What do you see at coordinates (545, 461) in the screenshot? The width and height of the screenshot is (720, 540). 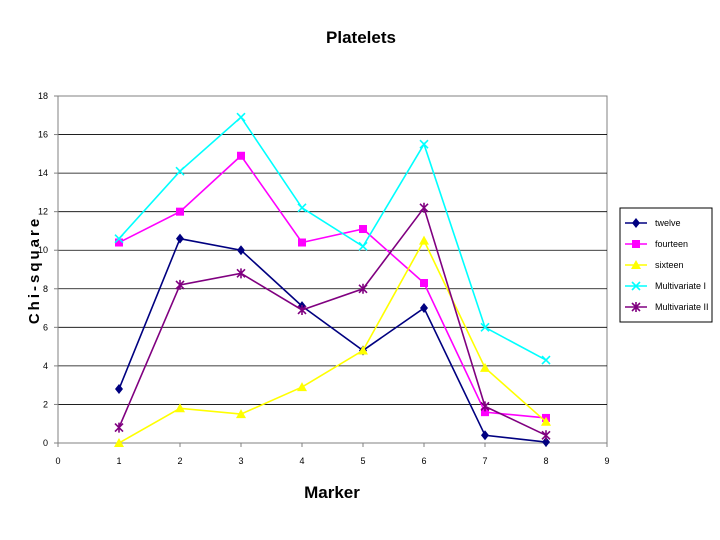 I see `x-tick-label-8: 8` at bounding box center [545, 461].